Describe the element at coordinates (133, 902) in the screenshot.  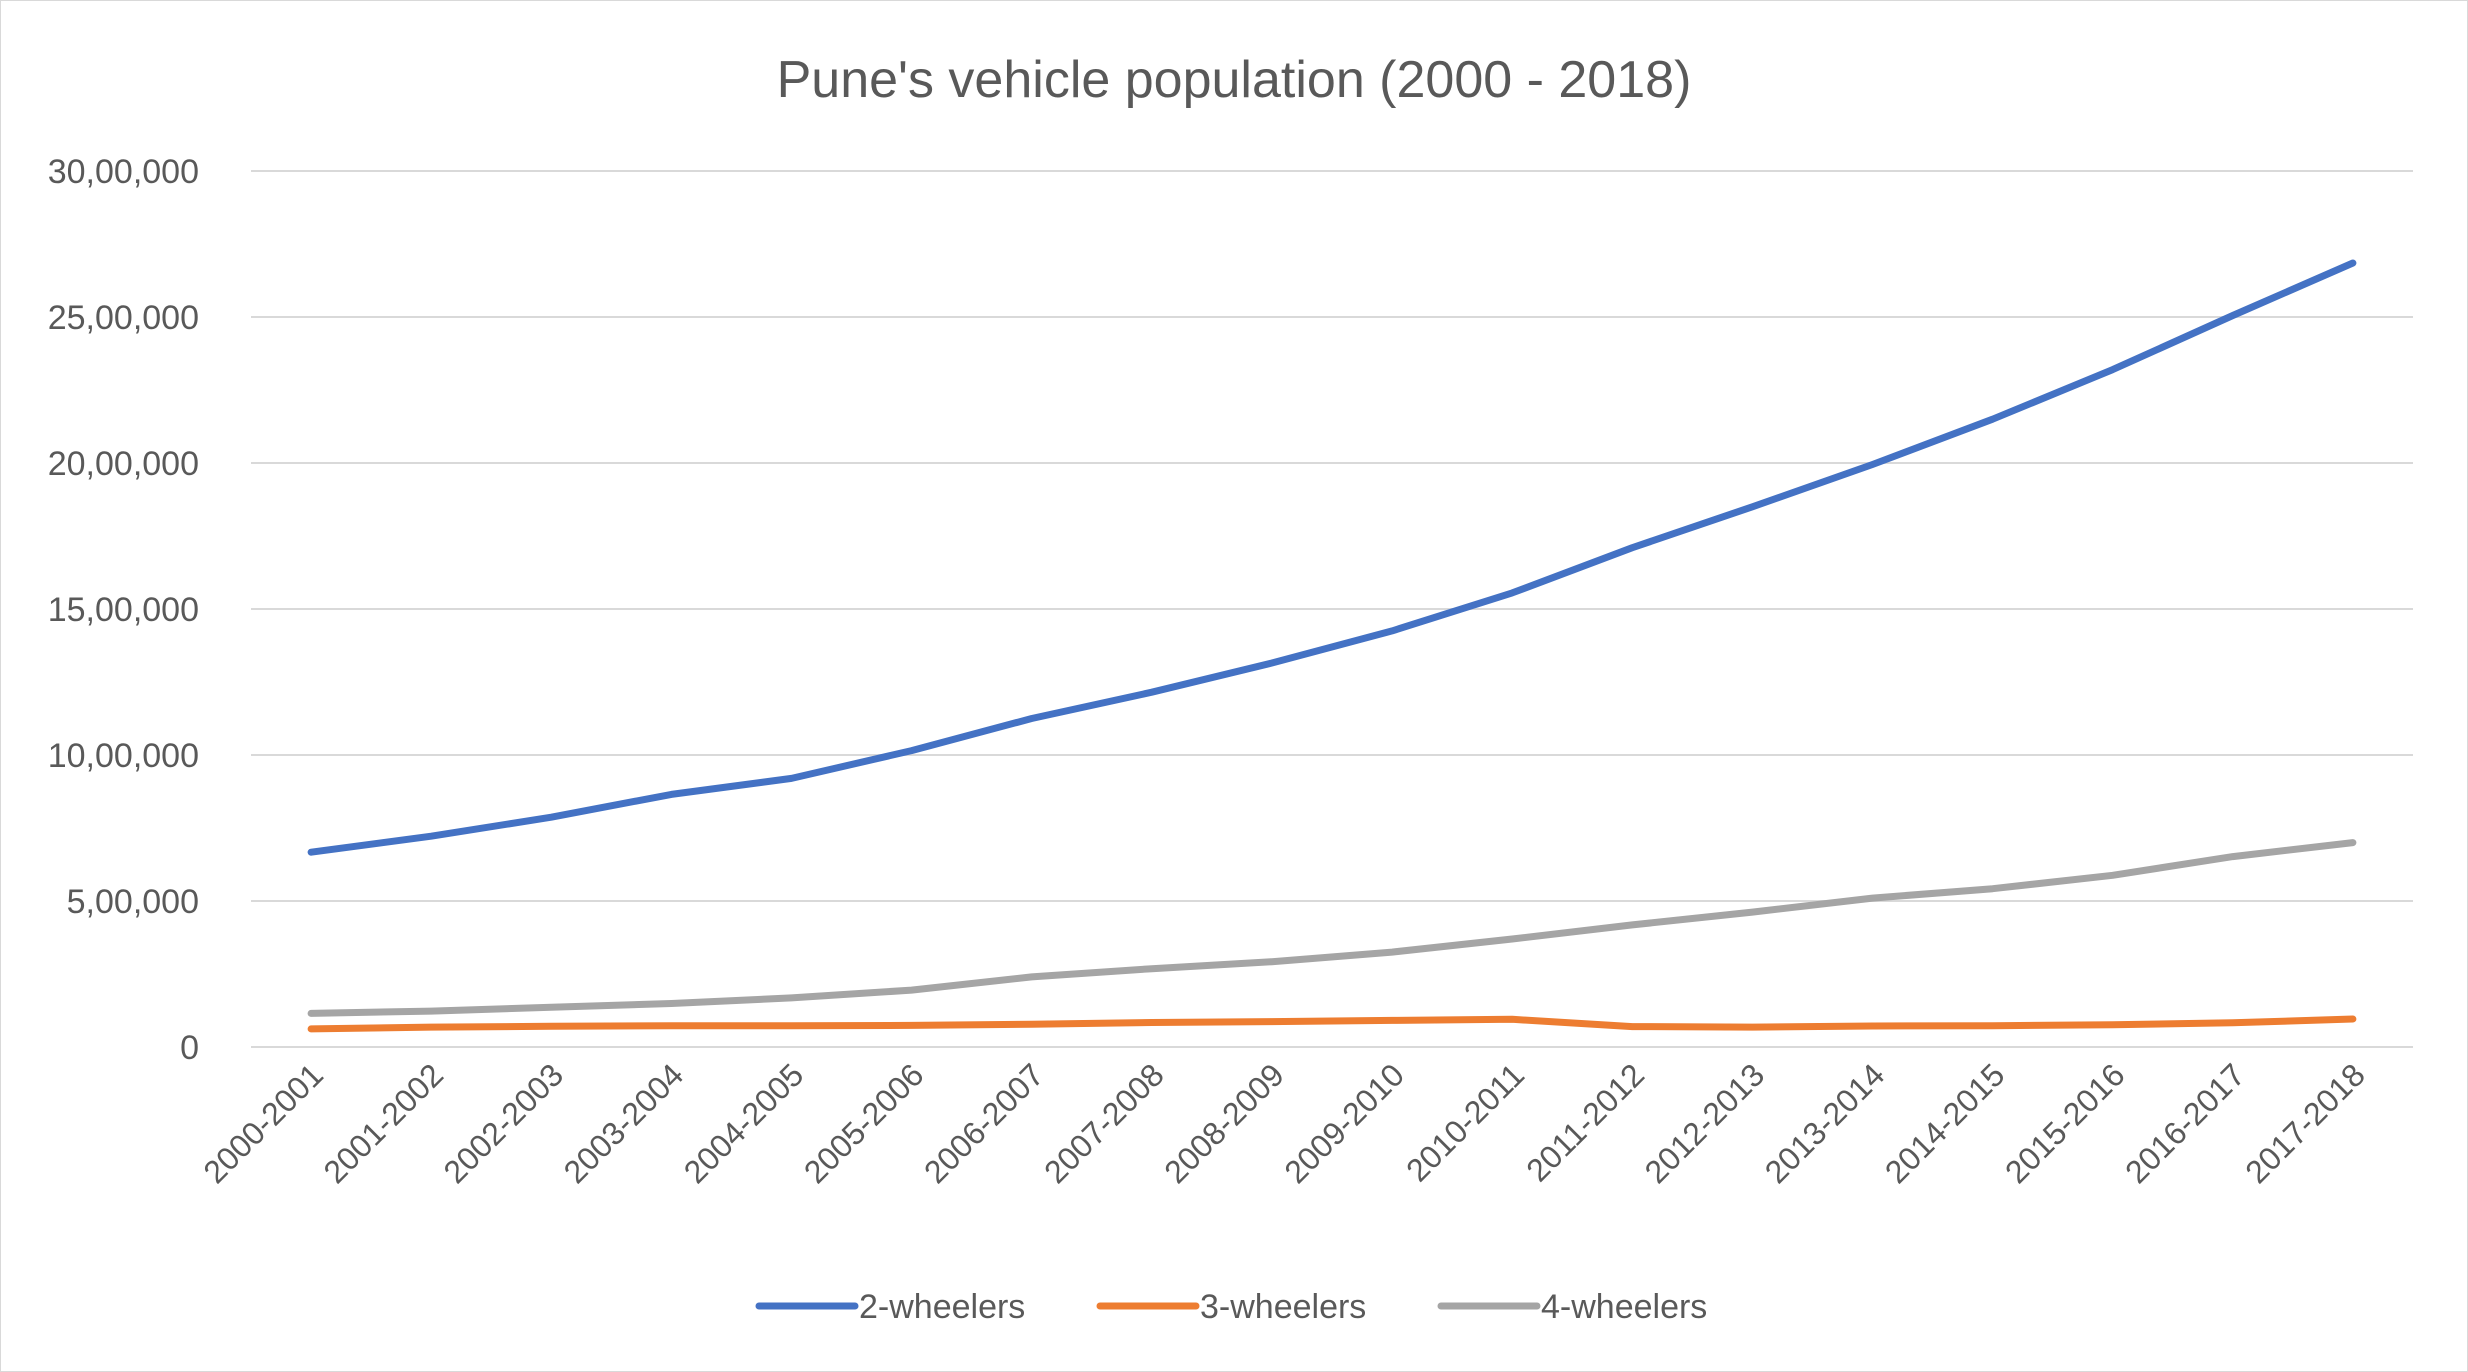
I see `y-tick-label: 5,00,000` at that location.